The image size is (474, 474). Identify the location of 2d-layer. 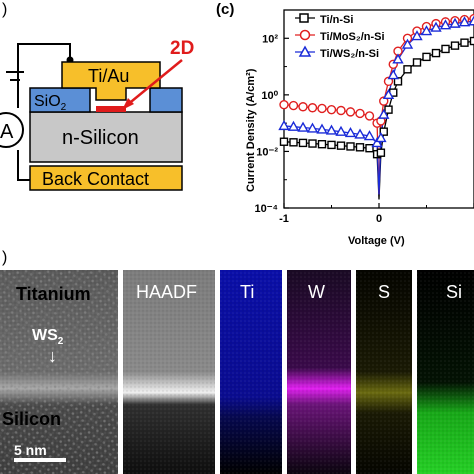
(111, 109).